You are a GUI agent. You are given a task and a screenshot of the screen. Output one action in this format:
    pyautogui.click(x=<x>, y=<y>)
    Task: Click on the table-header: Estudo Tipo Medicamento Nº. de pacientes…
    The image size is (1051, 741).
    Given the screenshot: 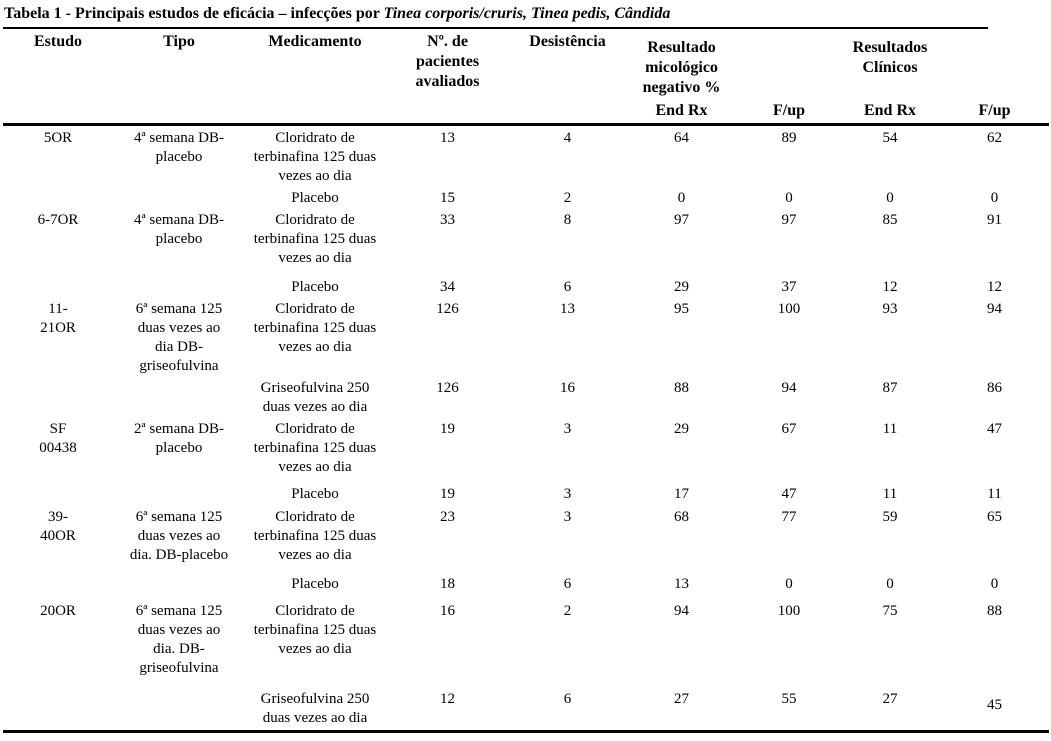 What is the action you would take?
    pyautogui.click(x=526, y=77)
    